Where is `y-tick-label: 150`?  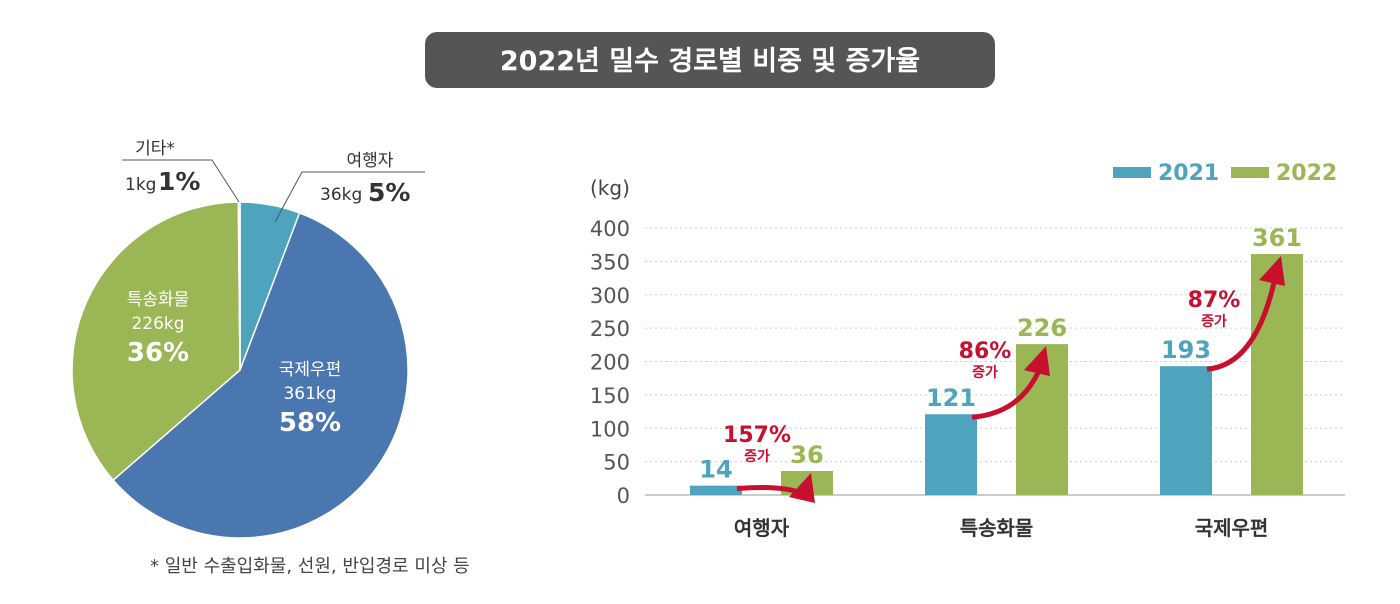 y-tick-label: 150 is located at coordinates (610, 396).